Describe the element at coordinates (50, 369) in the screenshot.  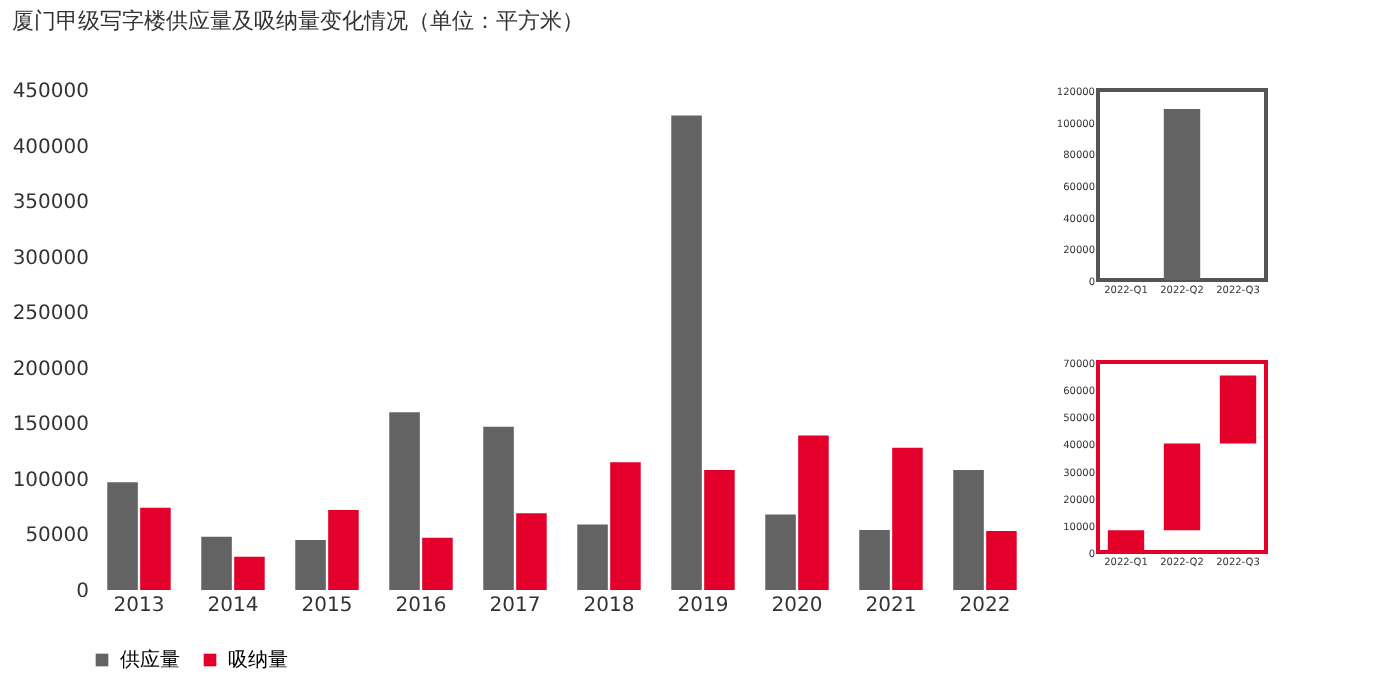
I see `y-tick-label: 200000` at that location.